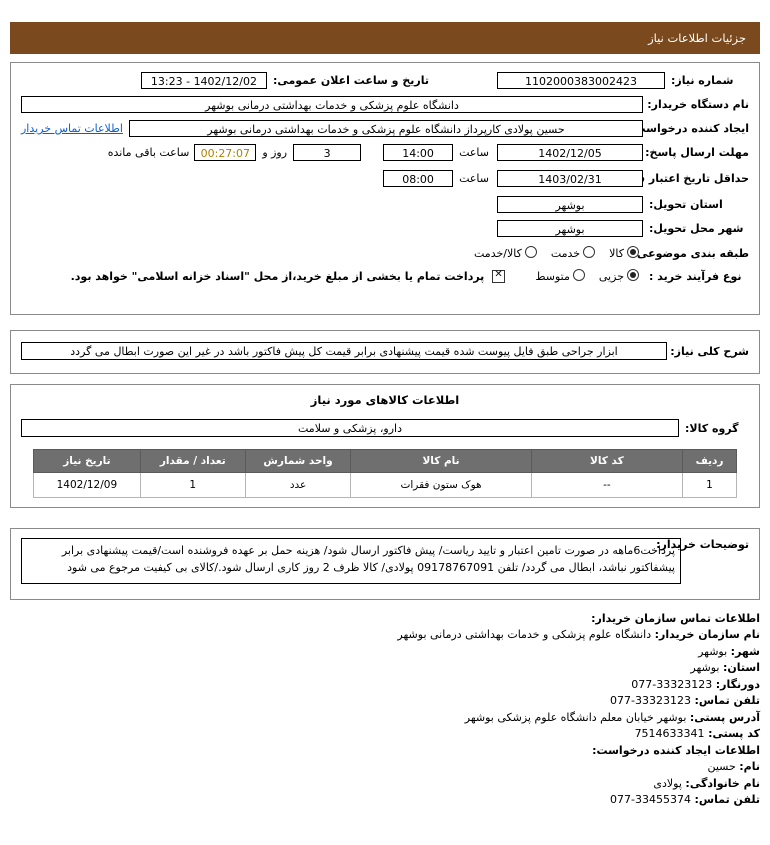 The image size is (770, 845). I want to click on contact-postal: کد پستی: 7514633341, so click(385, 733).